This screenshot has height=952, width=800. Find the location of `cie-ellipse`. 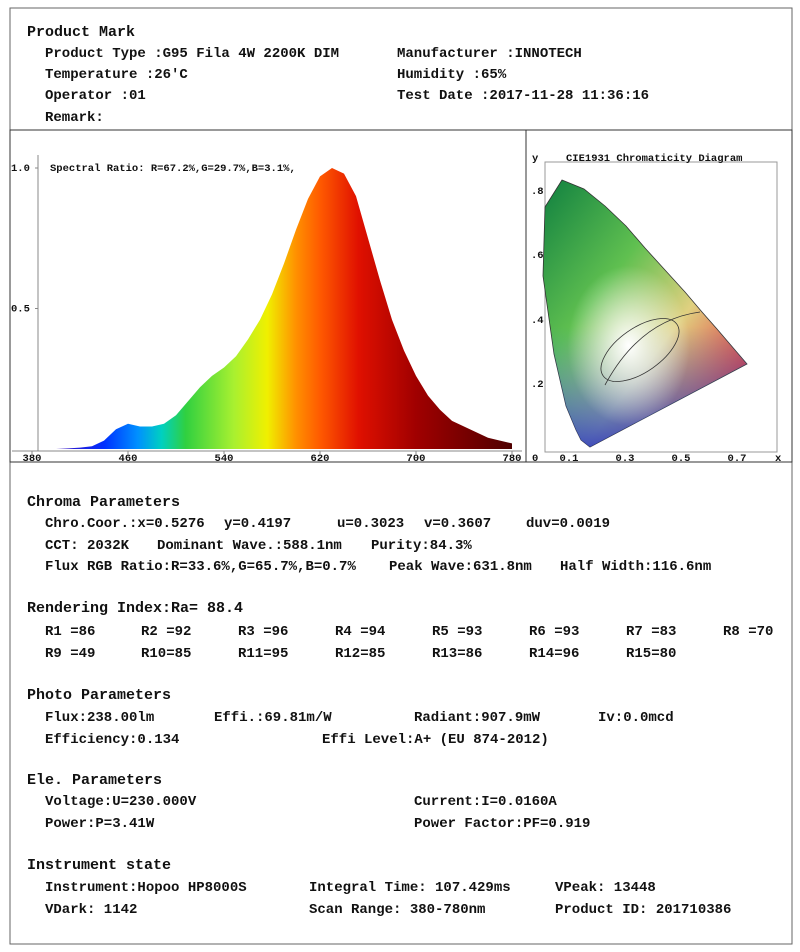

cie-ellipse is located at coordinates (640, 350).